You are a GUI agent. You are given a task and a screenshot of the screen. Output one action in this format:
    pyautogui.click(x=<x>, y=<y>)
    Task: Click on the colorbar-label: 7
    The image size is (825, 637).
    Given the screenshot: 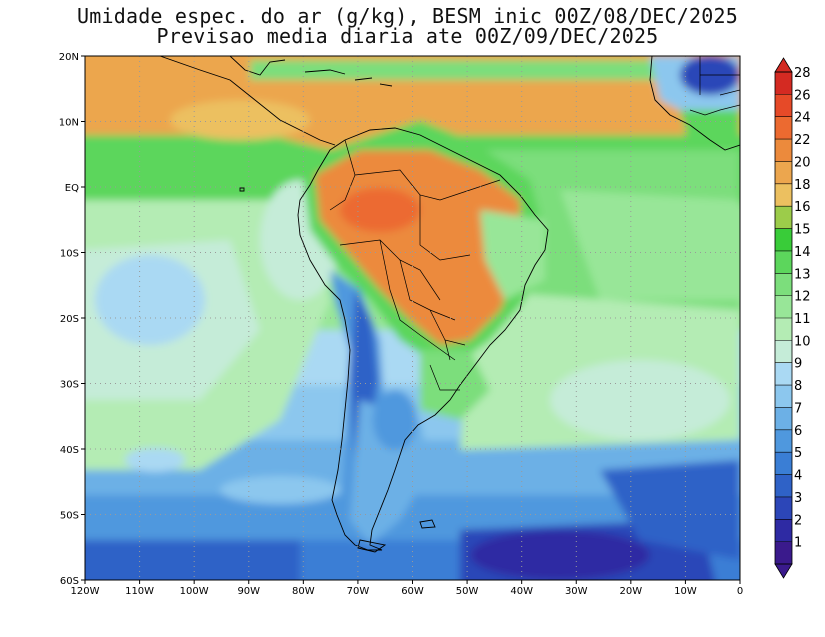 What is the action you would take?
    pyautogui.click(x=798, y=408)
    